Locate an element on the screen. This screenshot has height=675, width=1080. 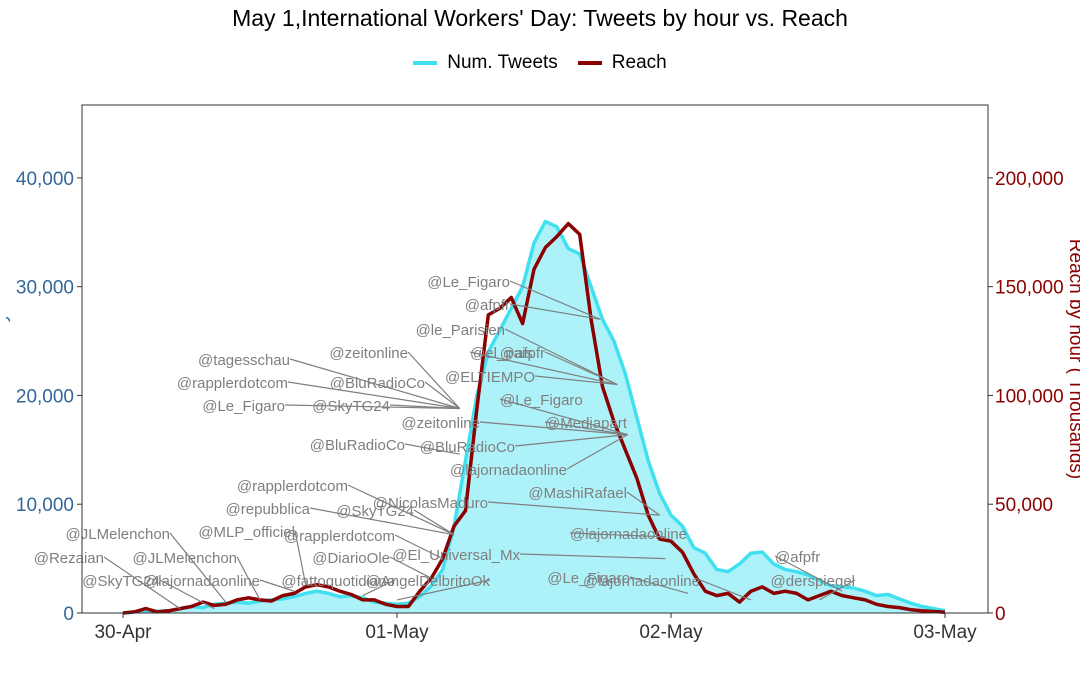
x-tick-label: 30-Apr is located at coordinates (123, 632).